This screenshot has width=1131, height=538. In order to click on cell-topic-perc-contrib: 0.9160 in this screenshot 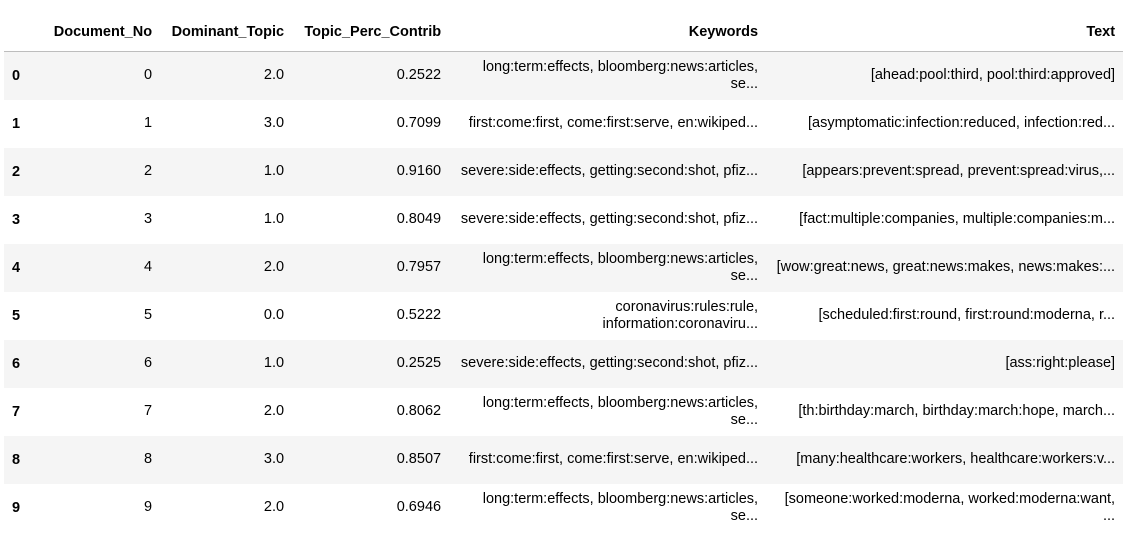, I will do `click(419, 171)`.